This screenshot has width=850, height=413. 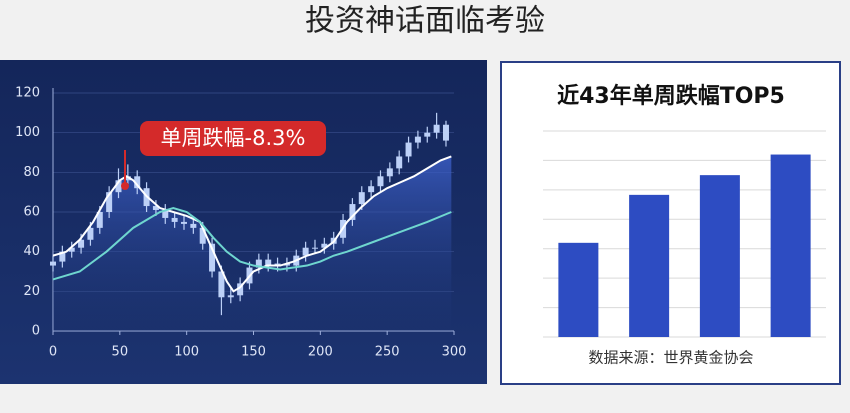 What do you see at coordinates (120, 352) in the screenshot?
I see `x-tick-label: 50` at bounding box center [120, 352].